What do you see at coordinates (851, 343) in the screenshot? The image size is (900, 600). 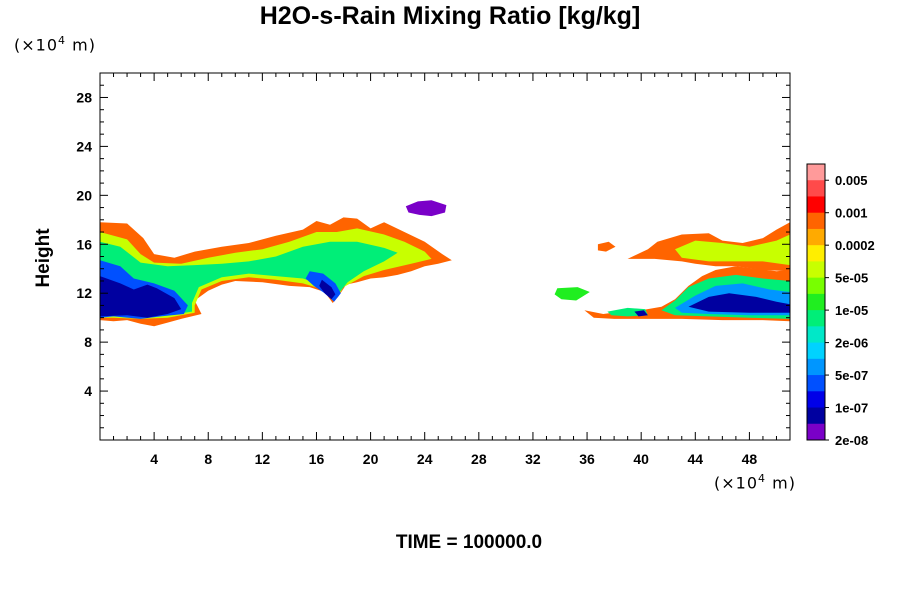 I see `colorbar-label: 2e-06` at bounding box center [851, 343].